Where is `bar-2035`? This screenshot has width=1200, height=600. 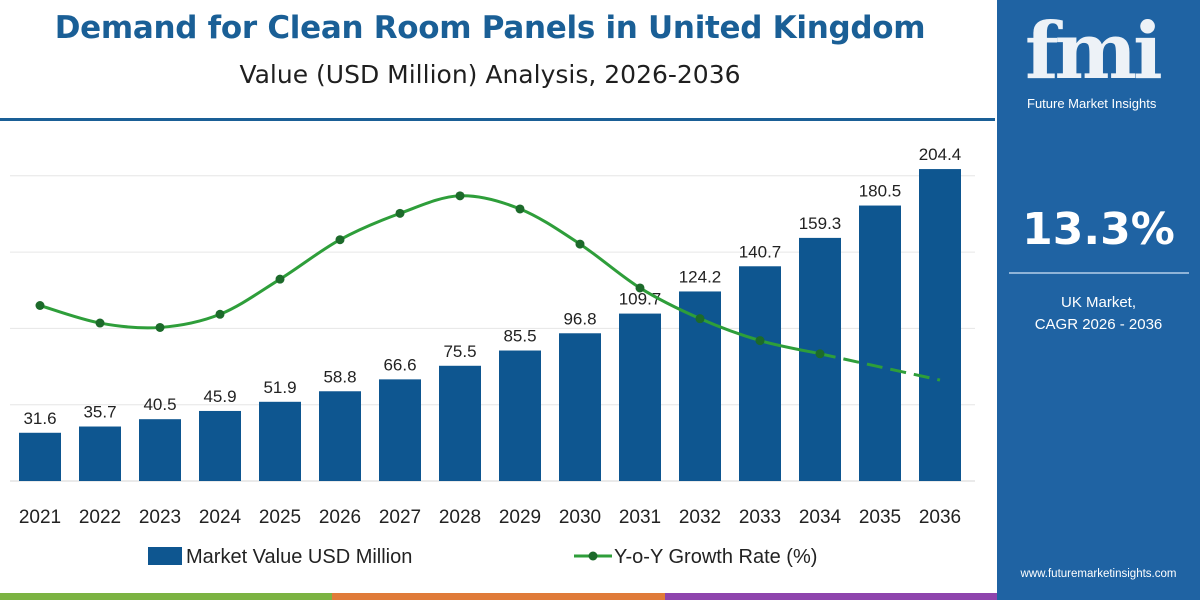
bar-2035 is located at coordinates (880, 343).